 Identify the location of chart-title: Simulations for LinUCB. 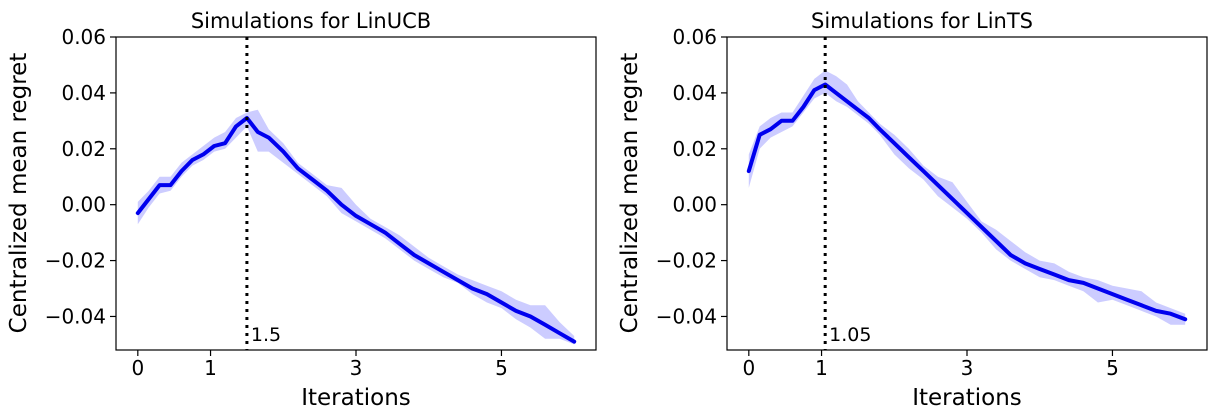
(311, 21).